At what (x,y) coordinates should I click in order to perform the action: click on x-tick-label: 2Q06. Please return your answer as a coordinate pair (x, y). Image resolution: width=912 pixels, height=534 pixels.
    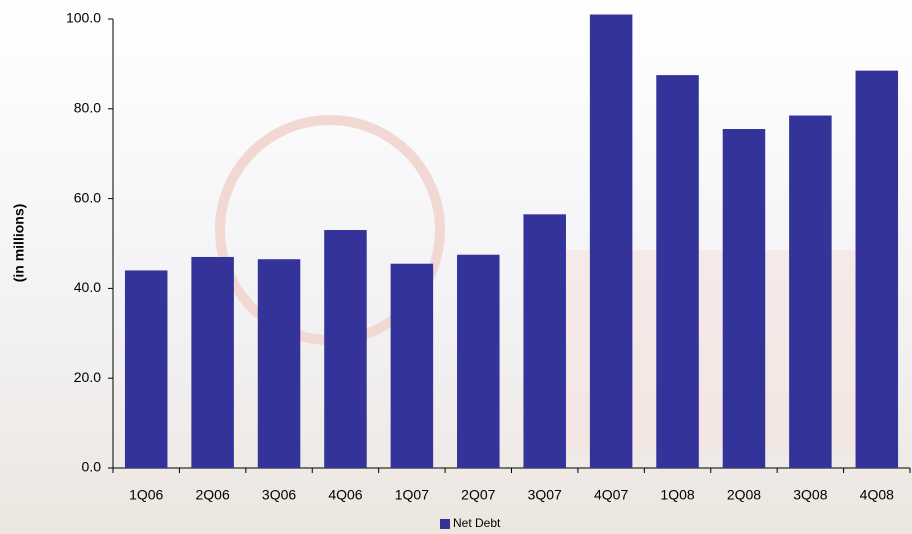
    Looking at the image, I should click on (213, 495).